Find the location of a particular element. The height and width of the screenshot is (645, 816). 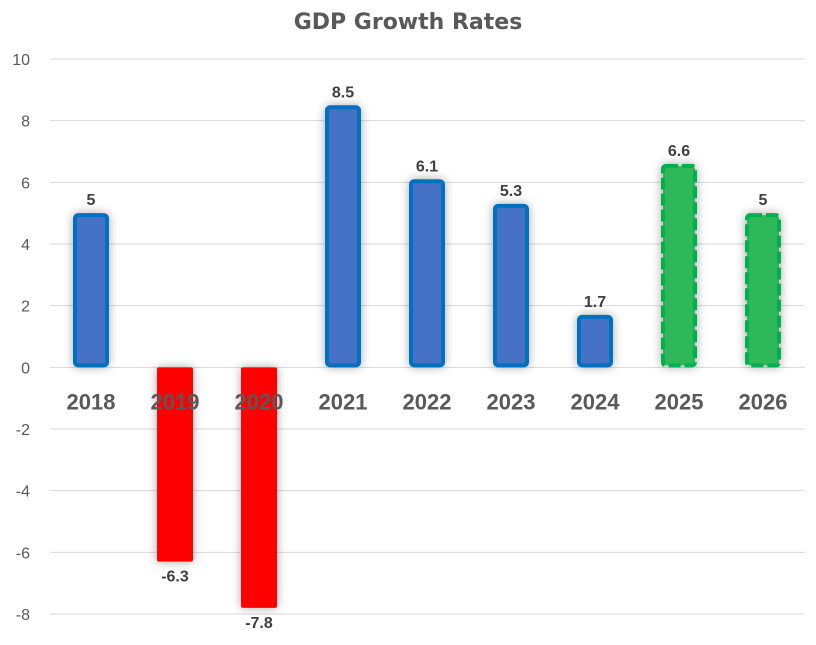

y-tick-label: -2 is located at coordinates (23, 430).